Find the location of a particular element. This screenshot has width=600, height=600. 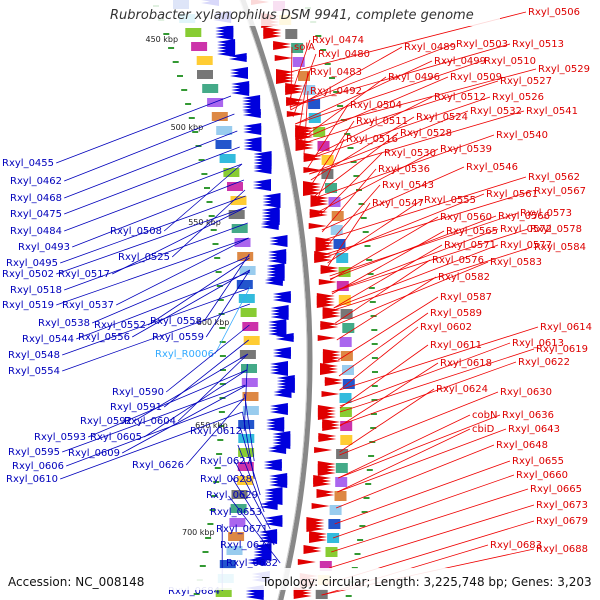

right-gene-label: solA is located at coordinates (304, 47).